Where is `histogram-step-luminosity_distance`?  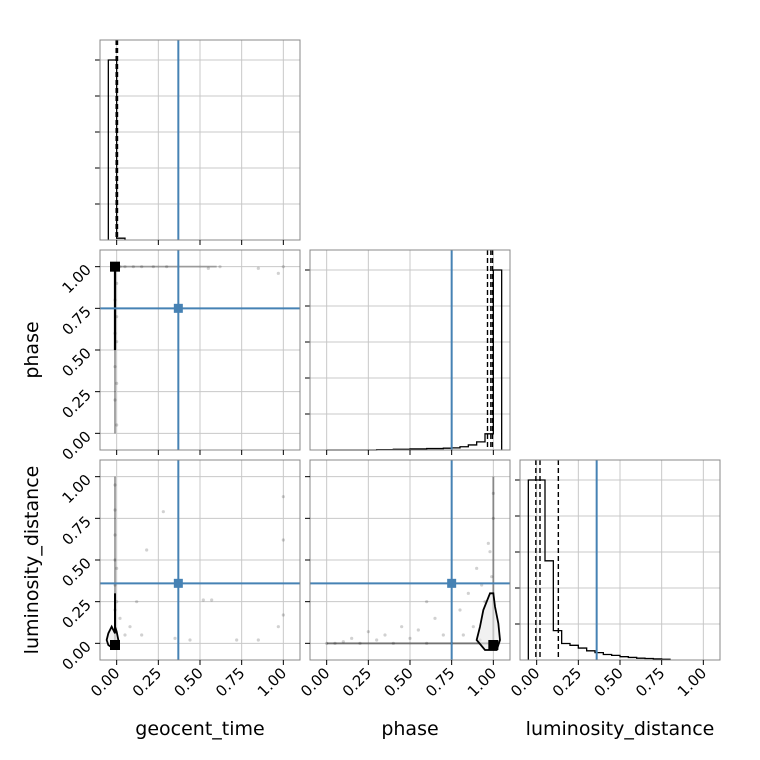 histogram-step-luminosity_distance is located at coordinates (599, 569).